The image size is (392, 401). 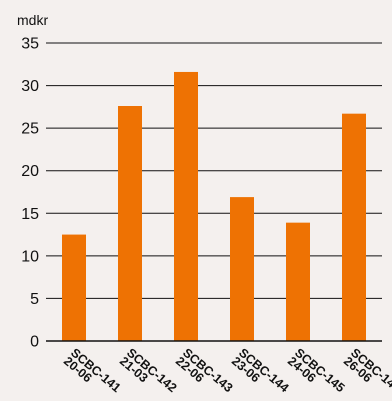 I want to click on y-tick-label-30: 30, so click(x=30, y=86).